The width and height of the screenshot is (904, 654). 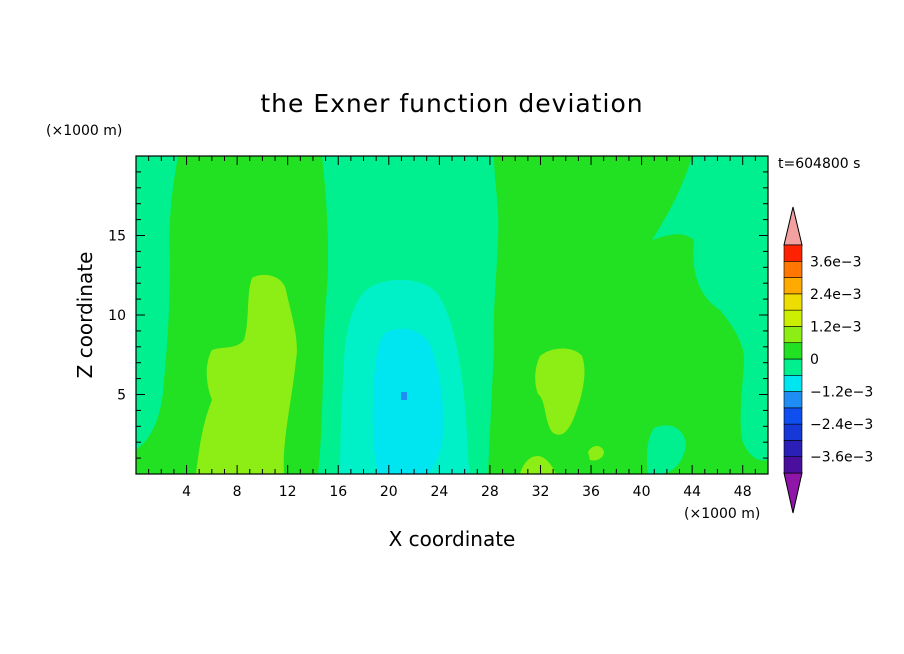 What do you see at coordinates (246, 374) in the screenshot?
I see `contour-region-positive-mid-left` at bounding box center [246, 374].